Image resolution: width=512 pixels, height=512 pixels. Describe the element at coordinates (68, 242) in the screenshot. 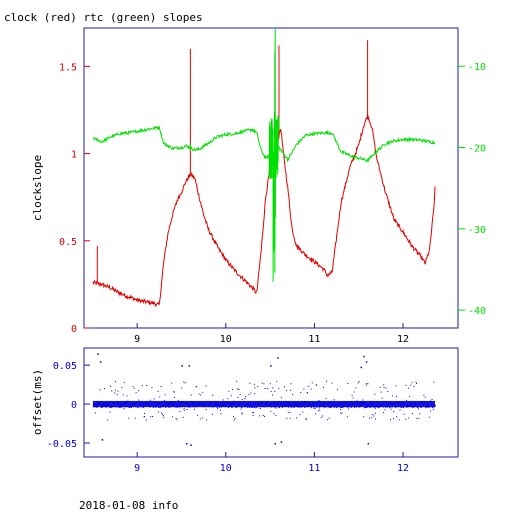

I see `slope-y-tick-label: 0.5` at that location.